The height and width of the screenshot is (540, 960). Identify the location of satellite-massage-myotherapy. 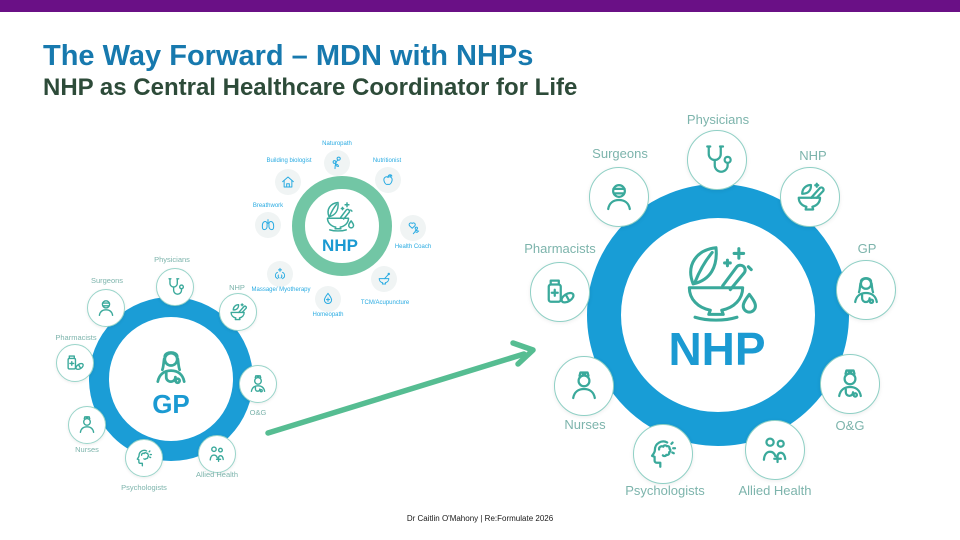
(280, 274).